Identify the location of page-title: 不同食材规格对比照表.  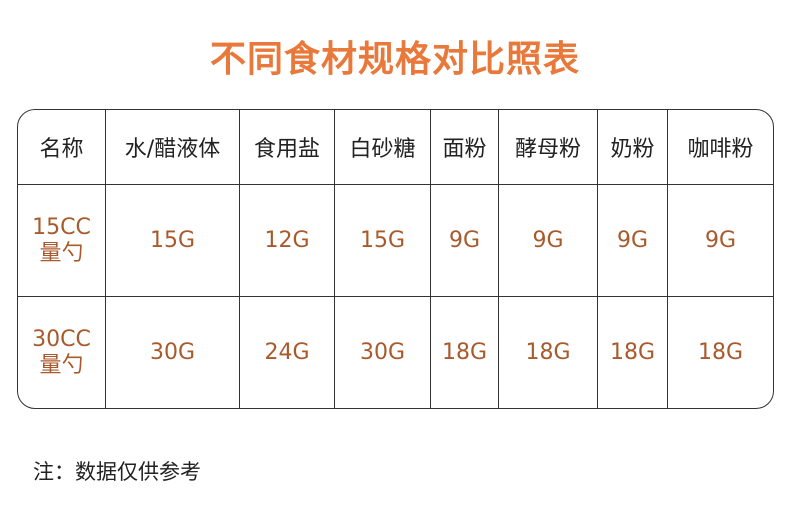
(394, 59).